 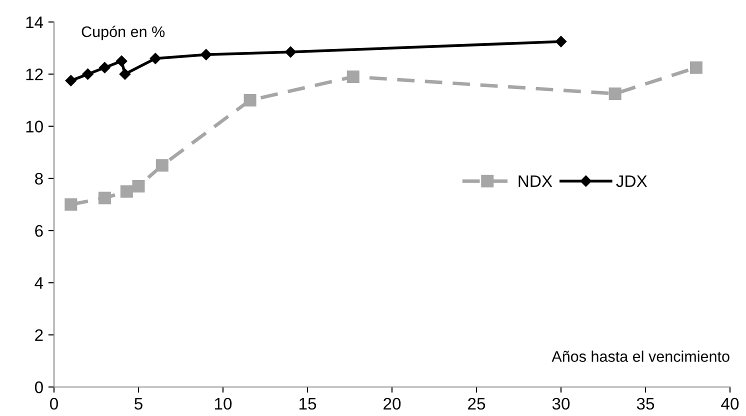 What do you see at coordinates (308, 404) in the screenshot?
I see `x-tick-label: 15` at bounding box center [308, 404].